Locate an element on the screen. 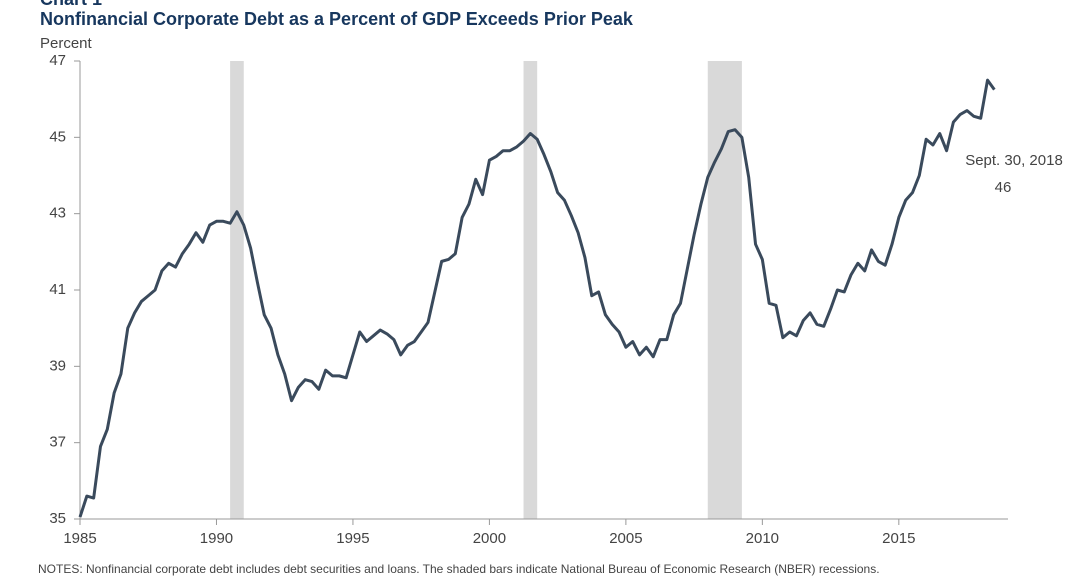 This screenshot has width=1080, height=584. x-tick-label: 1990 is located at coordinates (216, 538).